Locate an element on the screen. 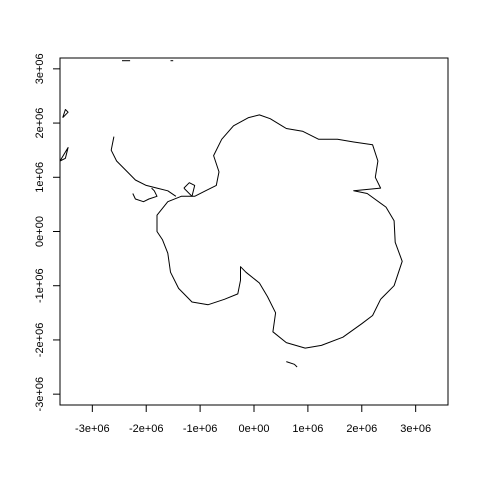 This screenshot has height=480, width=480. ice-shelf-coastline is located at coordinates (145, 195).